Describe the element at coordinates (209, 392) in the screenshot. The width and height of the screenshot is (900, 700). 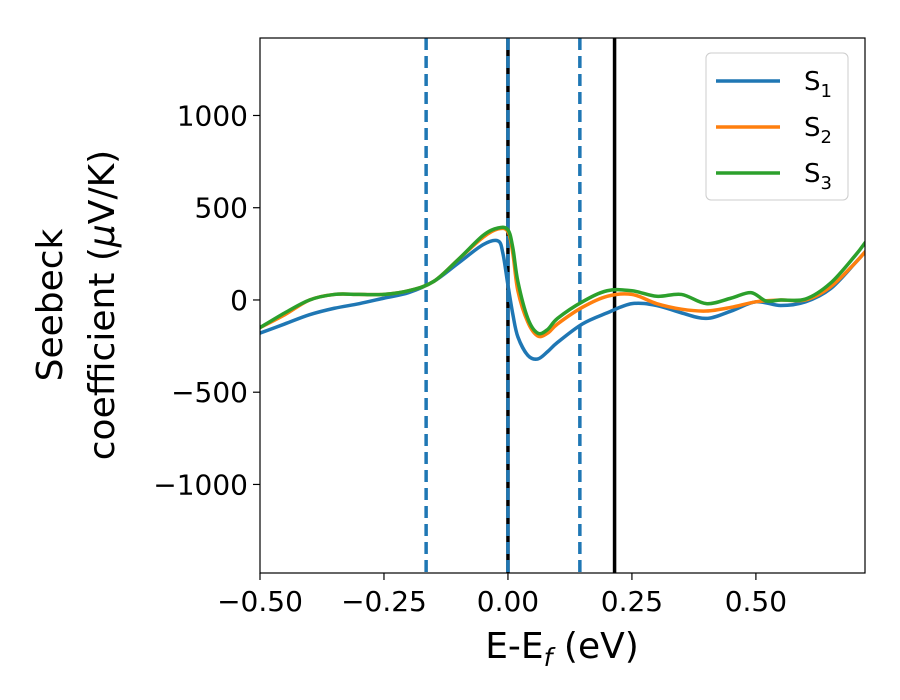
I see `y-tick-label-1: −500` at that location.